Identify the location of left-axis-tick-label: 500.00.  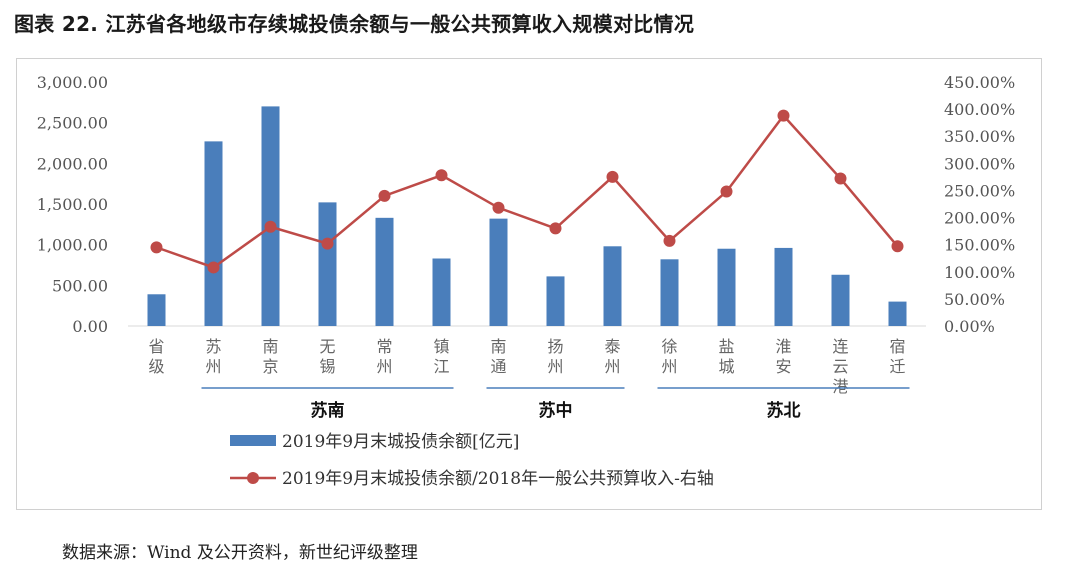
(80, 285).